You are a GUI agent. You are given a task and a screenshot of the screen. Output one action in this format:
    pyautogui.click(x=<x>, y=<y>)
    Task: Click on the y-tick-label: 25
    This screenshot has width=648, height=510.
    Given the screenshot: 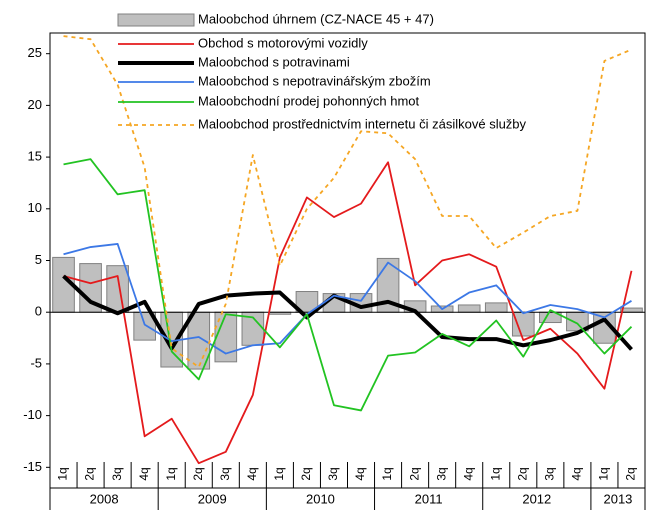 What is the action you would take?
    pyautogui.click(x=35, y=52)
    